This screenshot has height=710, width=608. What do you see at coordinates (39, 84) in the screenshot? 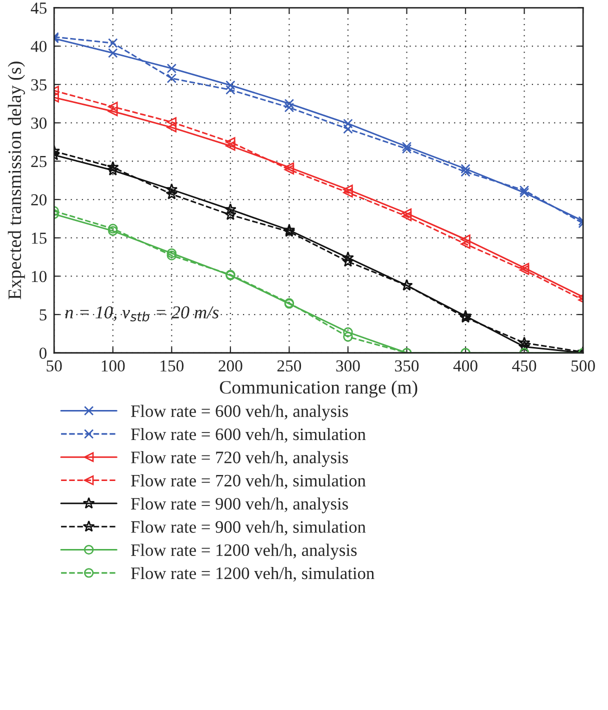
I see `y-tick-label: 35` at bounding box center [39, 84].